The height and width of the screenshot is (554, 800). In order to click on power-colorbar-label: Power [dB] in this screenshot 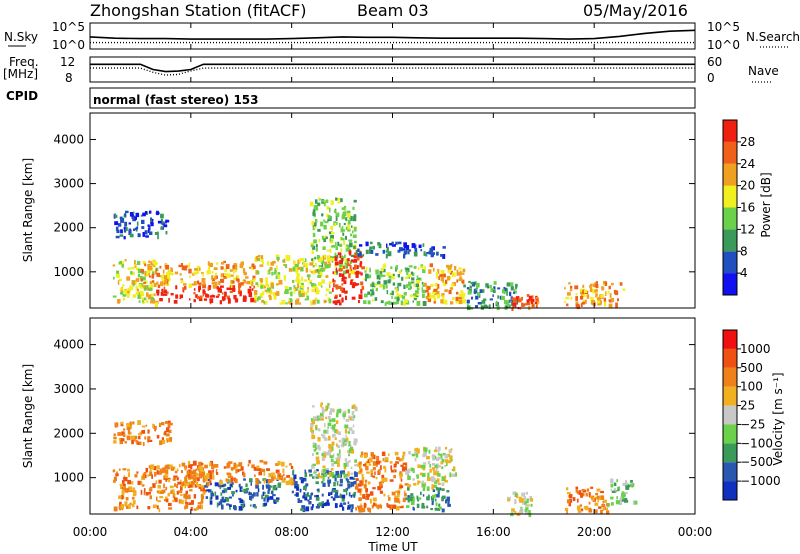, I will do `click(766, 204)`.